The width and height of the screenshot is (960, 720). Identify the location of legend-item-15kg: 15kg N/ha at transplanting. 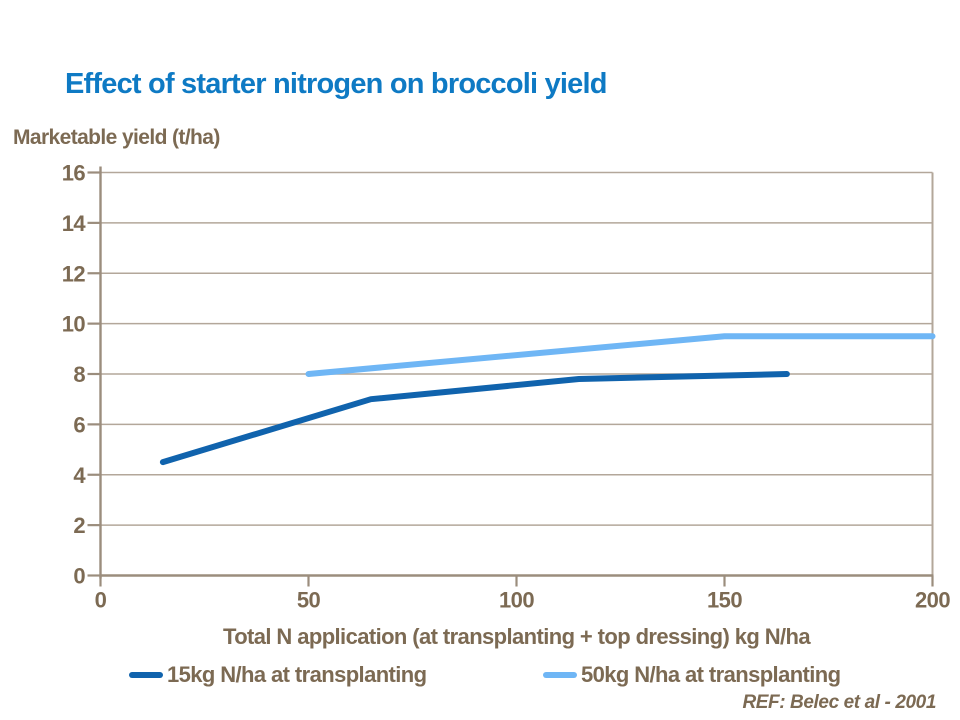
(278, 675).